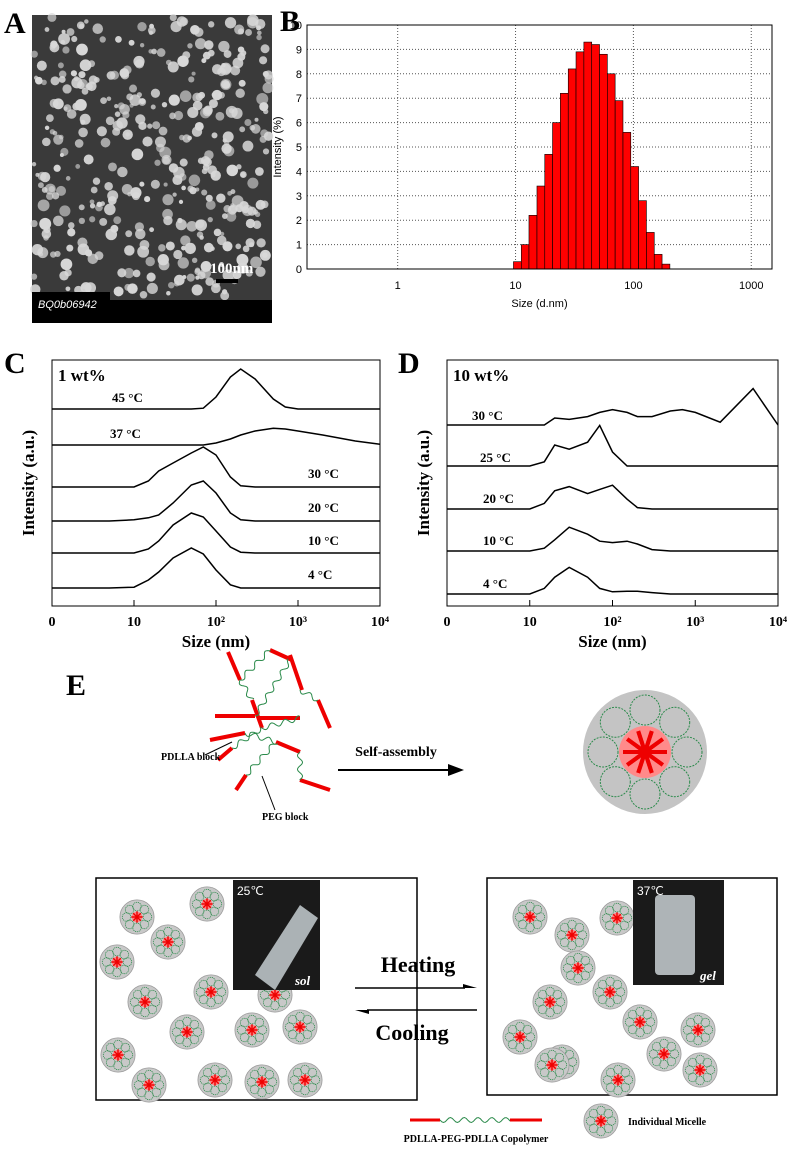 This screenshot has width=787, height=1151. I want to click on arrowhead, so click(456, 770).